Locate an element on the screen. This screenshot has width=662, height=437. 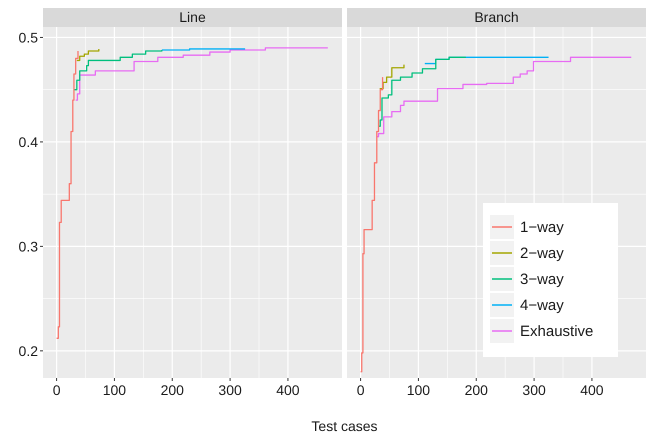
legend-label: 1−way is located at coordinates (542, 227).